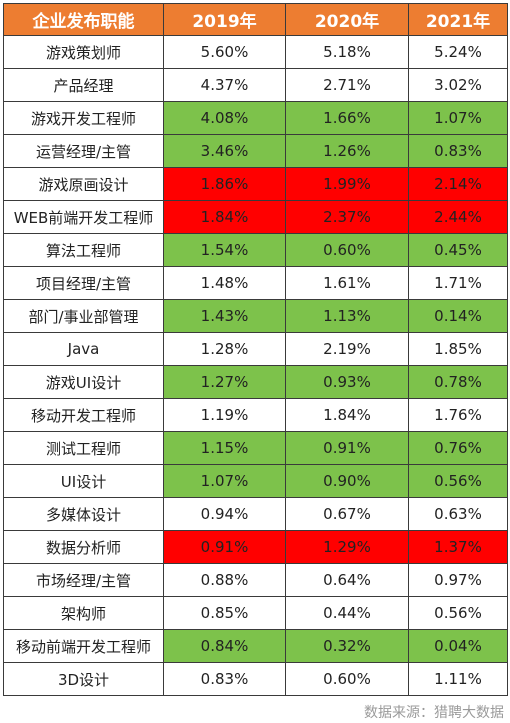  I want to click on value-cell: 1.71%, so click(458, 283).